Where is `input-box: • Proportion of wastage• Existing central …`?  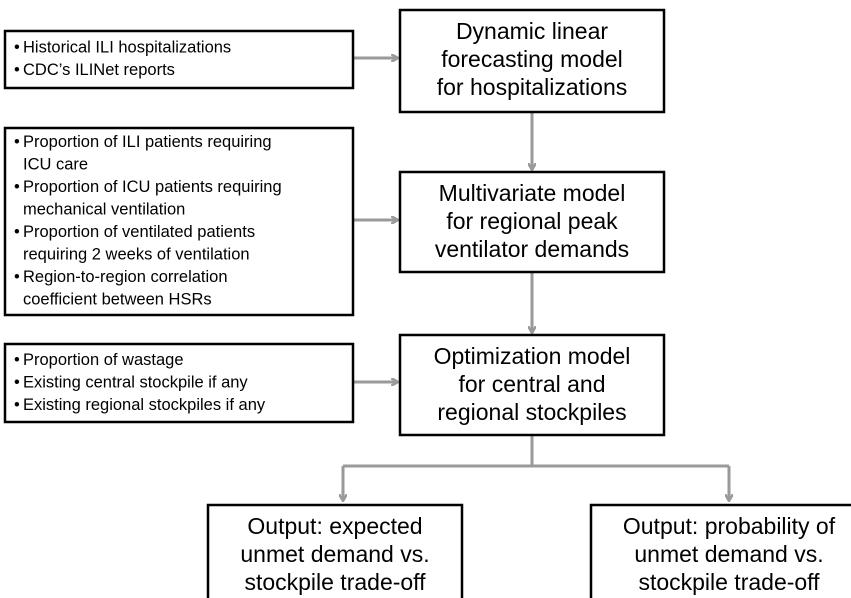
input-box: • Proportion of wastage• Existing central … is located at coordinates (179, 383).